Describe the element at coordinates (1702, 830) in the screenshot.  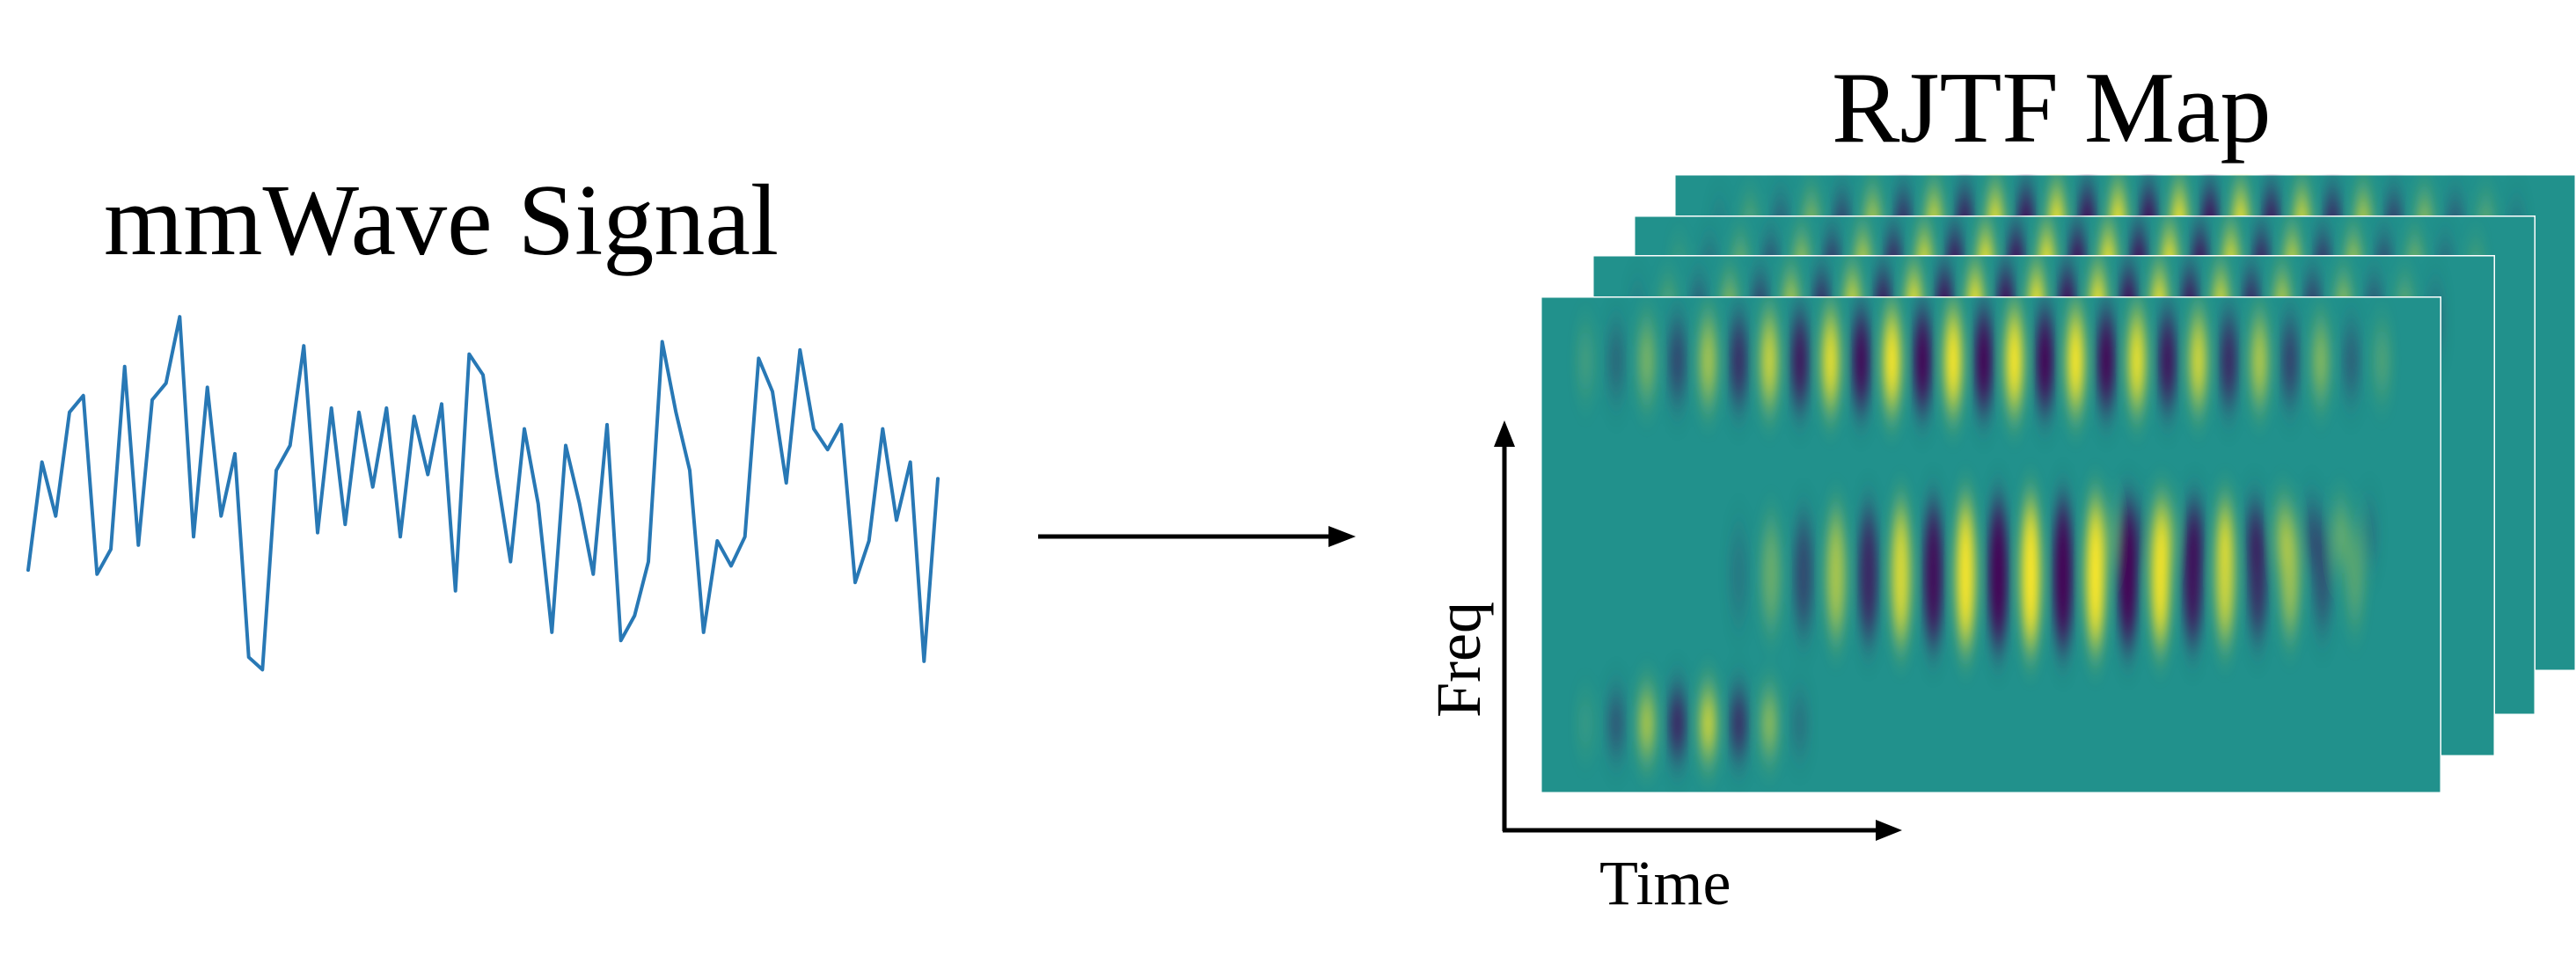
I see `time-axis` at that location.